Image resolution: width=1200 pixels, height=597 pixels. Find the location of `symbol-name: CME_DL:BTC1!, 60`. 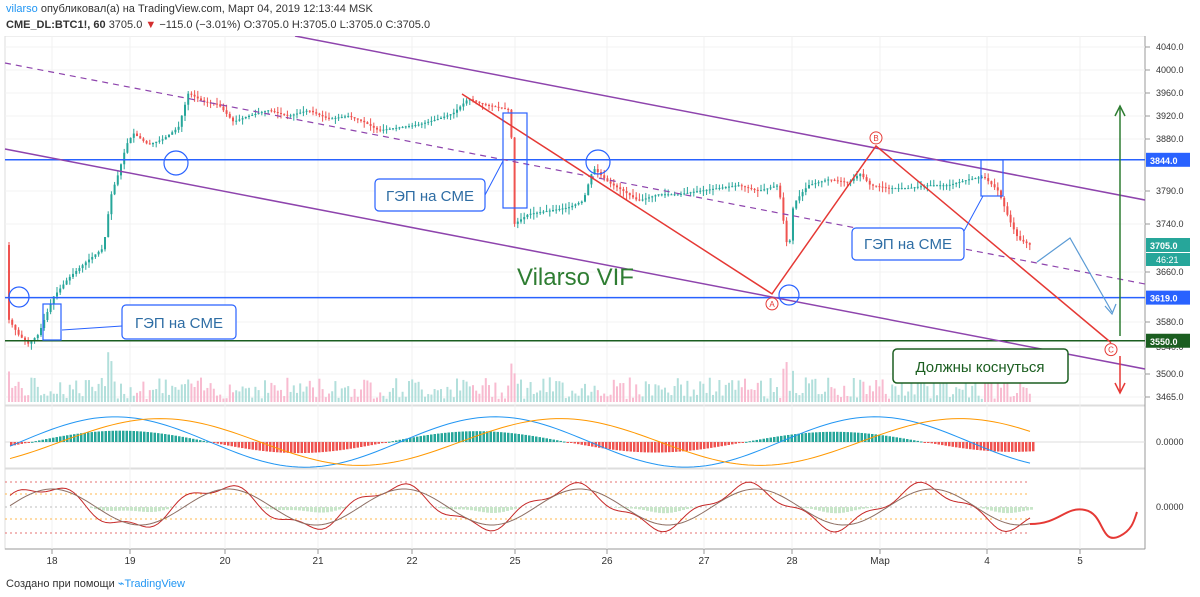

symbol-name: CME_DL:BTC1!, 60 is located at coordinates (56, 25).